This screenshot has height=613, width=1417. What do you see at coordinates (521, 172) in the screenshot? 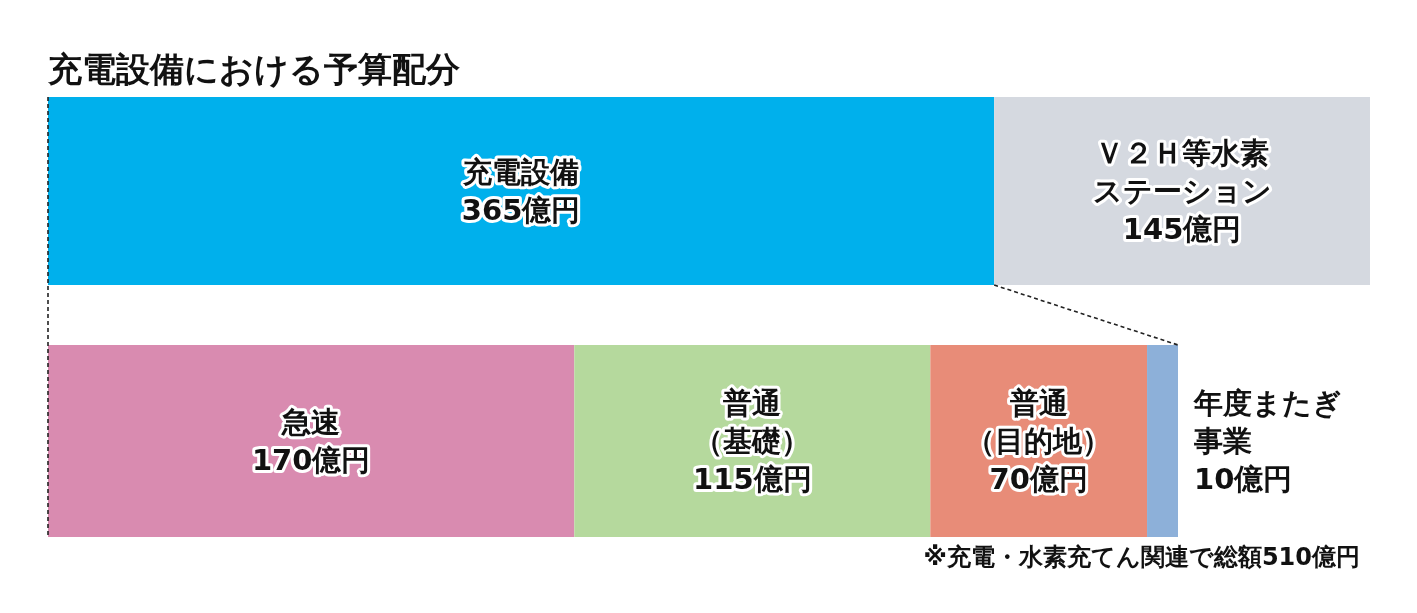
I see `series-label: 充電設備` at bounding box center [521, 172].